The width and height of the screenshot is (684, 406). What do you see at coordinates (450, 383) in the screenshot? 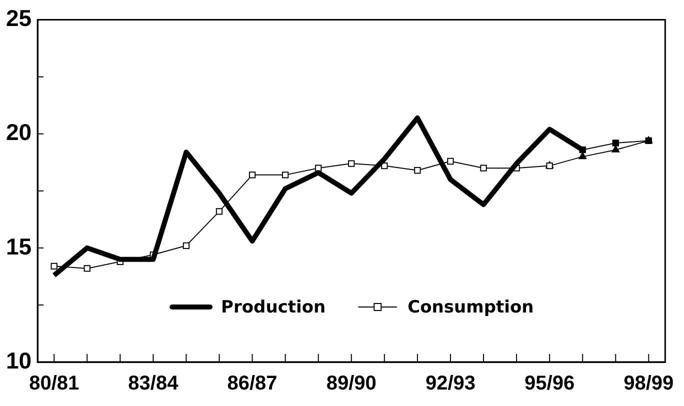
I see `x-tick-label: 92/93` at bounding box center [450, 383].